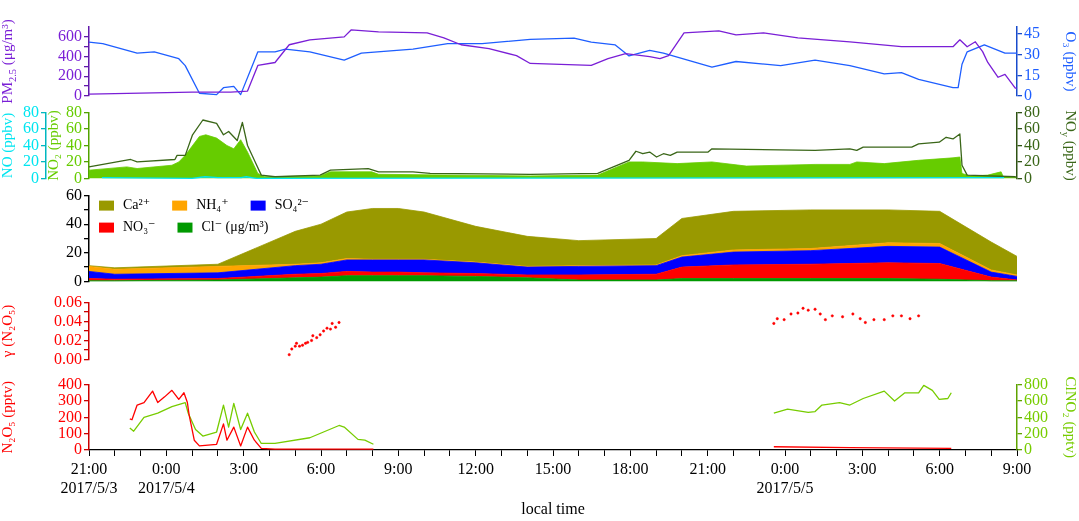 The image size is (1079, 521). I want to click on y-axis-title: PM2.5 (μg/m³), so click(9, 61).